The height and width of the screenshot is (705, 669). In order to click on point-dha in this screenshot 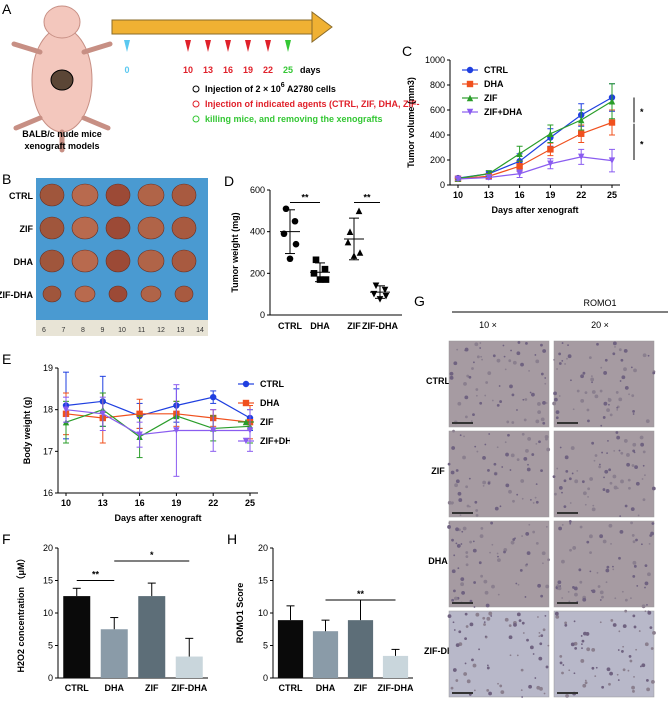, I will do `click(612, 122)`.